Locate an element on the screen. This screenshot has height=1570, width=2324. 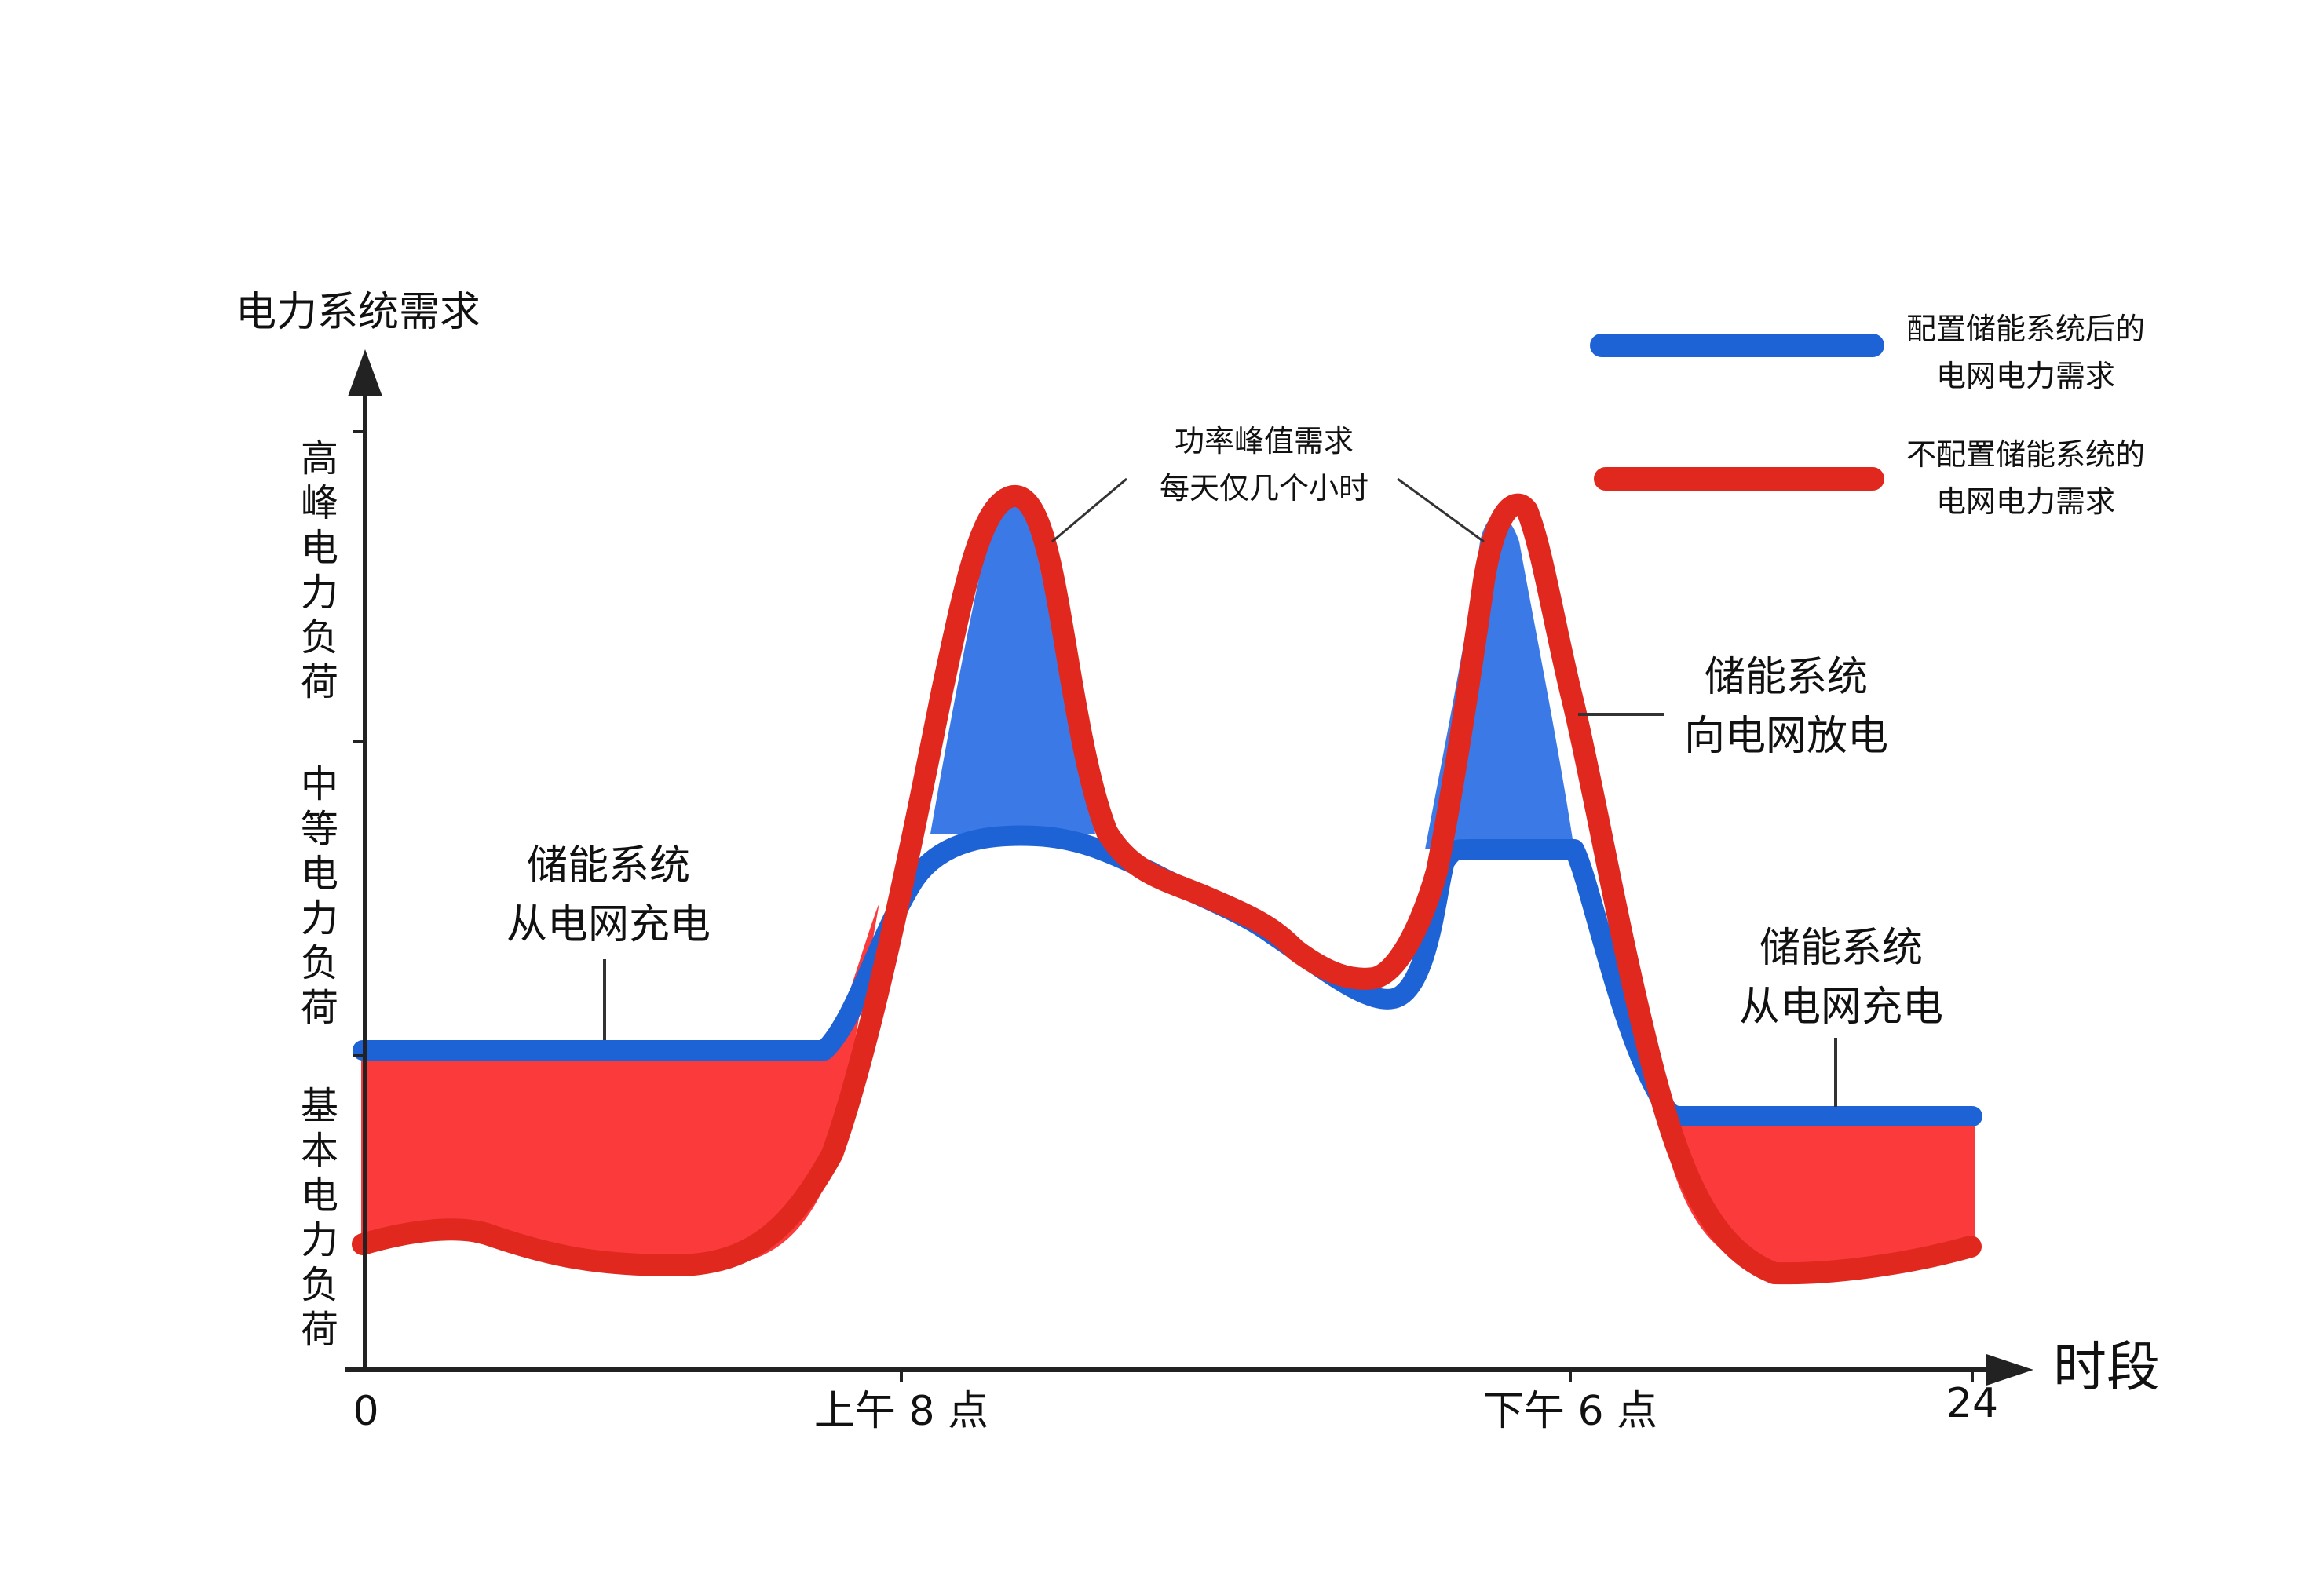
y-band-mid: 中等电力负荷 is located at coordinates (319, 896).